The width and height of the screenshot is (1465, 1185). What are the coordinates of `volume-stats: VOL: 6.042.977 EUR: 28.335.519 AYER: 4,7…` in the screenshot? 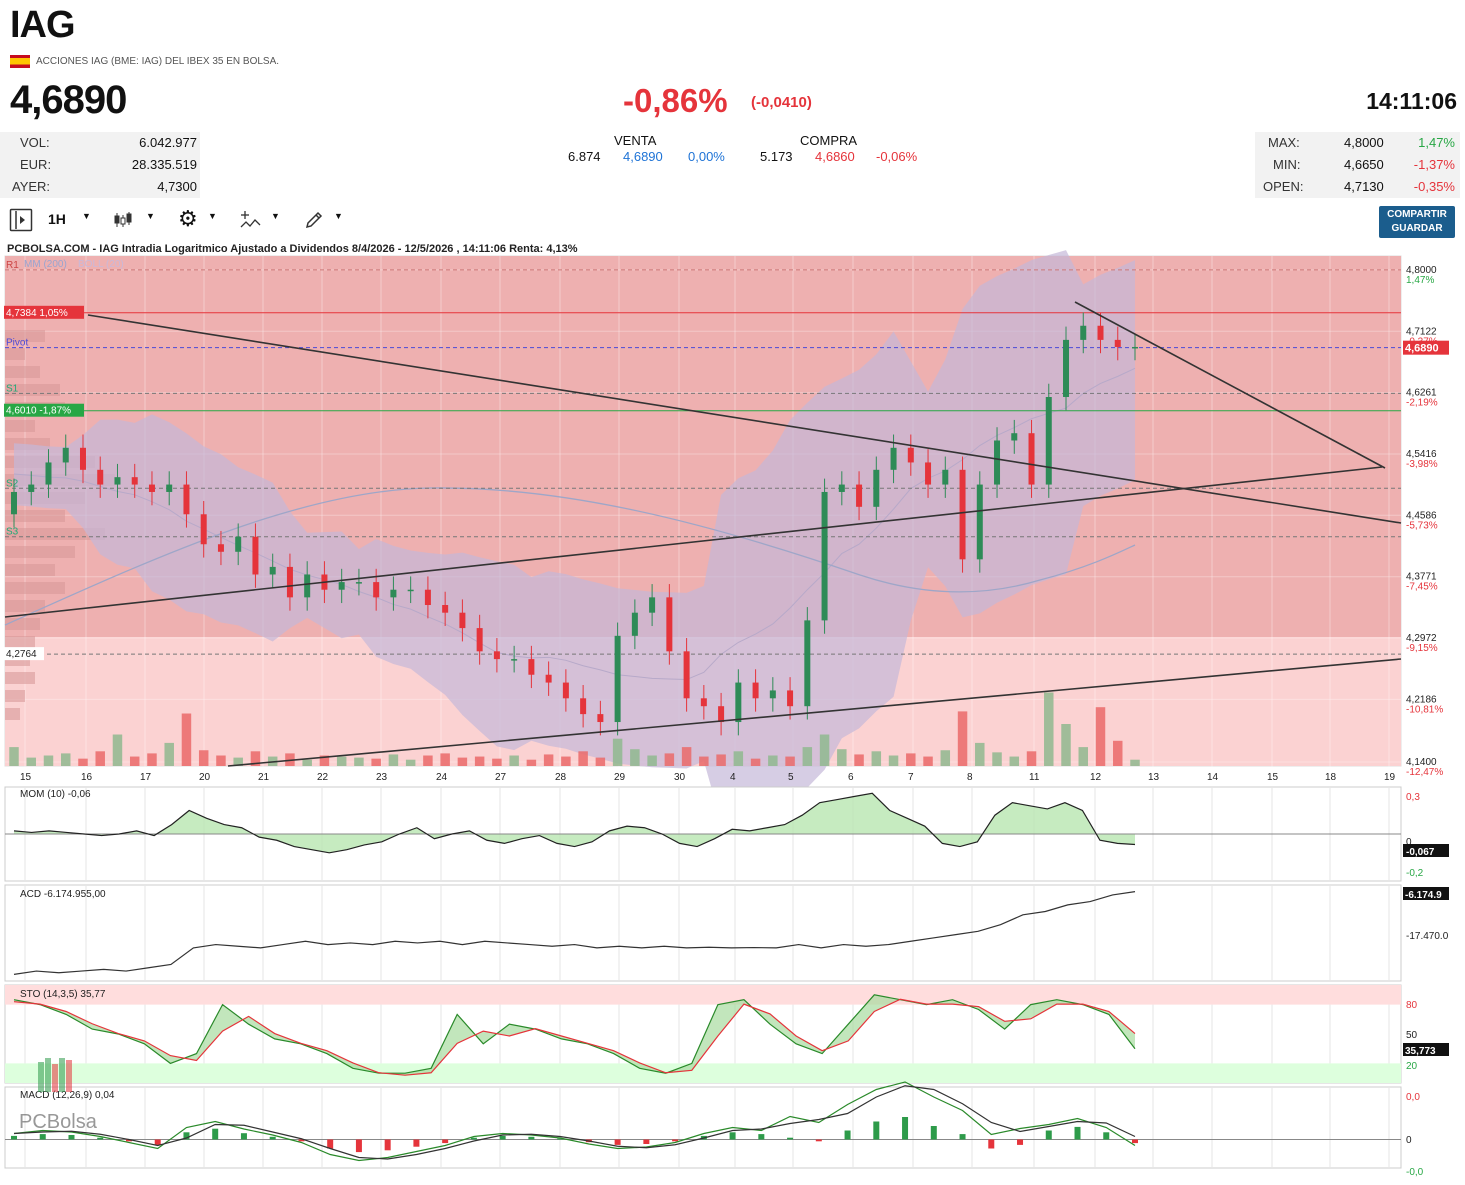 It's located at (100, 165).